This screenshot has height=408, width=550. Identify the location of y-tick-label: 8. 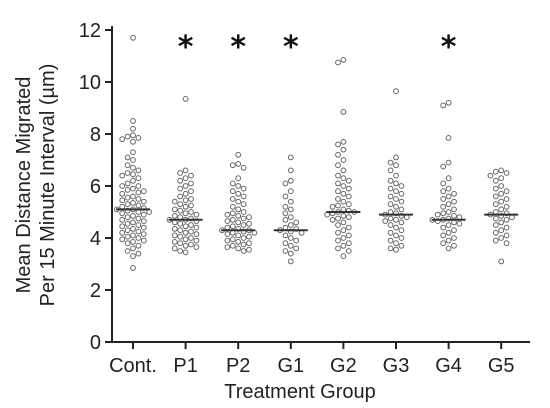
(95, 135).